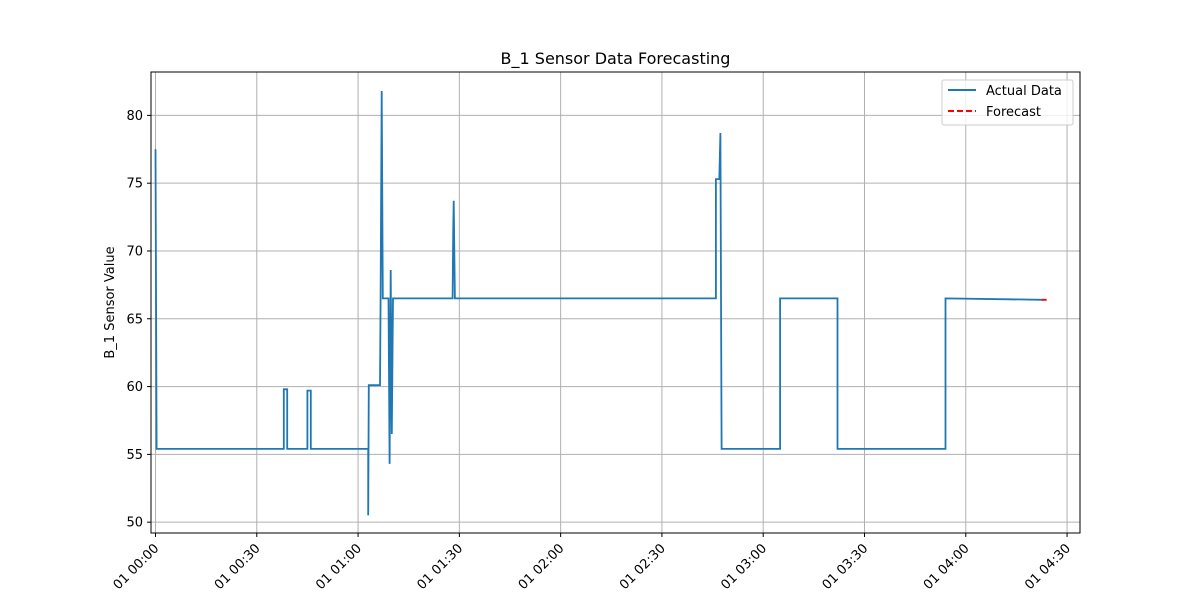 Image resolution: width=1200 pixels, height=599 pixels. Describe the element at coordinates (846, 567) in the screenshot. I see `x-tick-label: 01 03:30` at that location.